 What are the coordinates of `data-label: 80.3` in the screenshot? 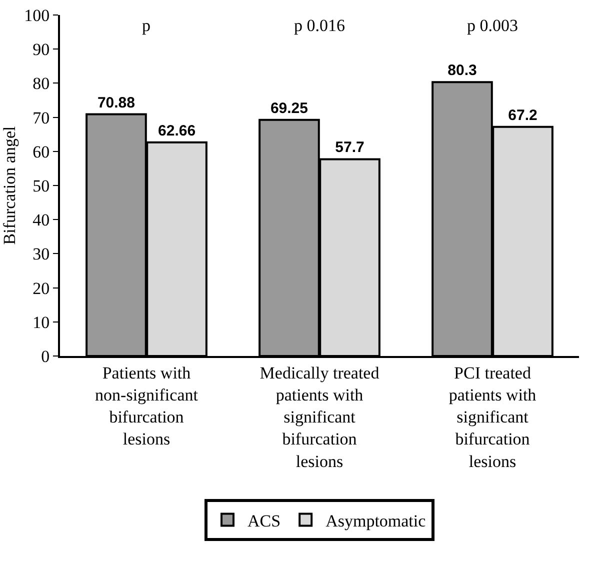 It's located at (462, 71).